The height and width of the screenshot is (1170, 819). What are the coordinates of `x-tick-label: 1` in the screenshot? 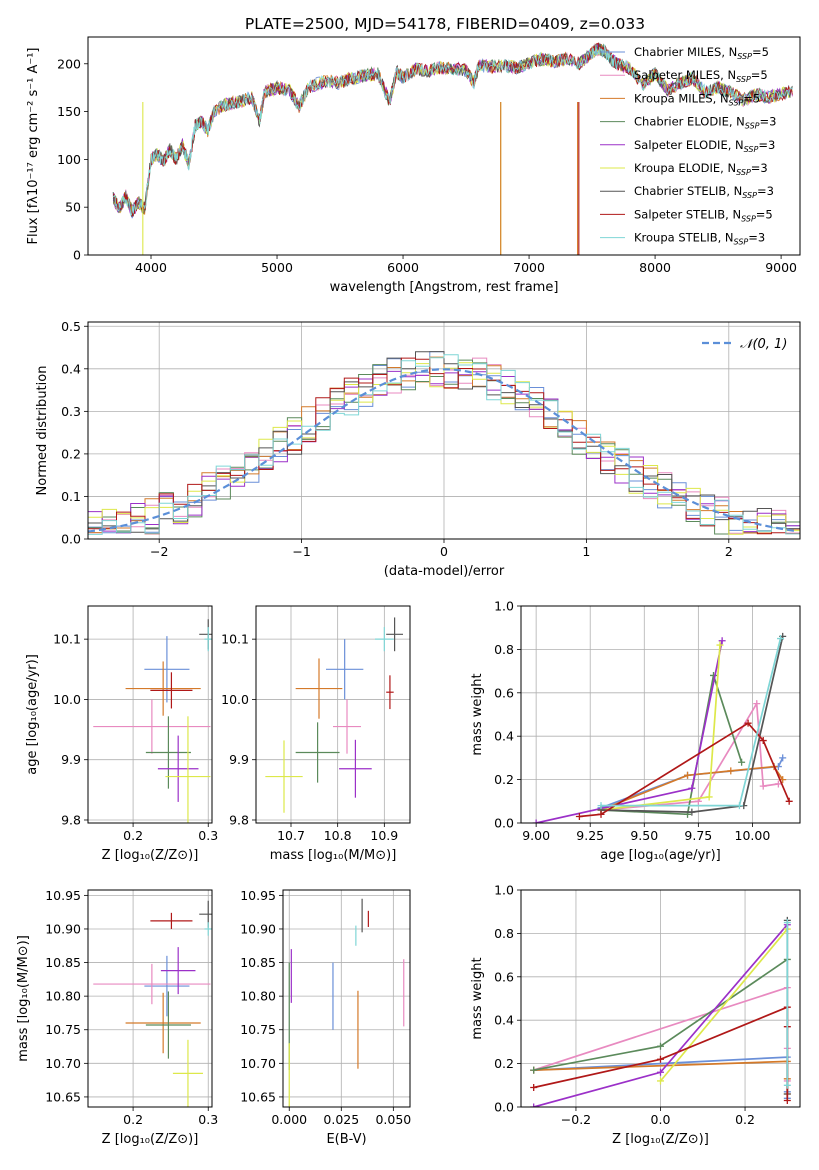 It's located at (586, 551).